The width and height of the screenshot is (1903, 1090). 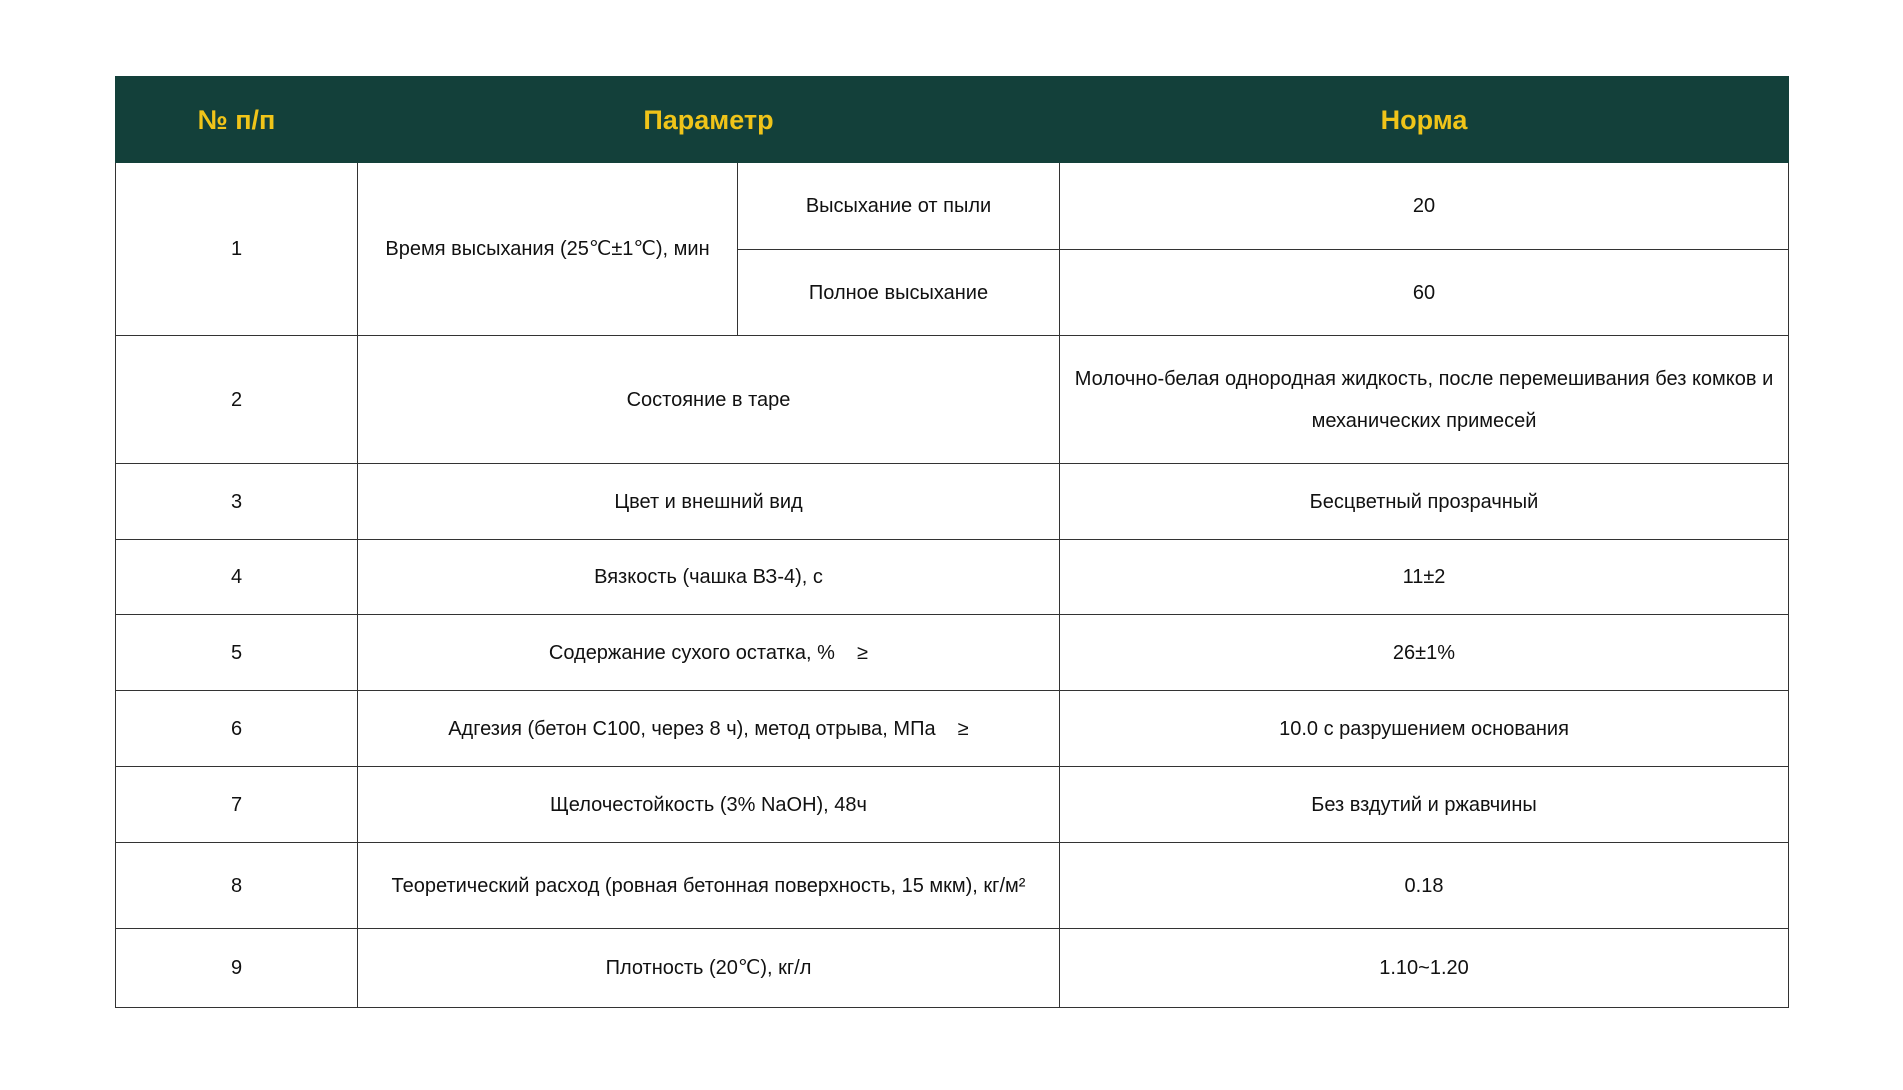 What do you see at coordinates (236, 885) in the screenshot?
I see `row-num: 8` at bounding box center [236, 885].